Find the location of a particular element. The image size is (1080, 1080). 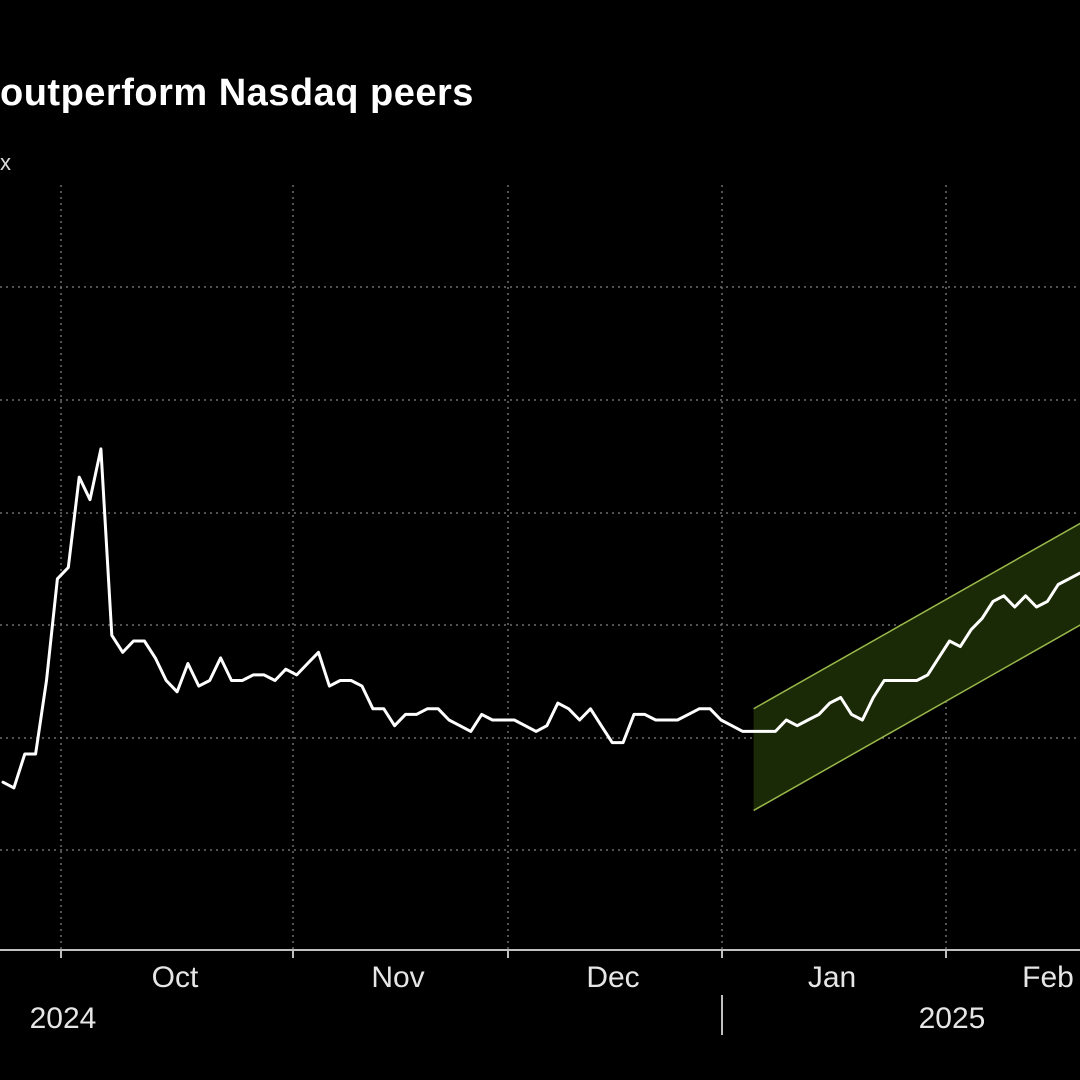

x-axis: Oct Nov Dec Jan Feb 2024 2025 is located at coordinates (540, 992).